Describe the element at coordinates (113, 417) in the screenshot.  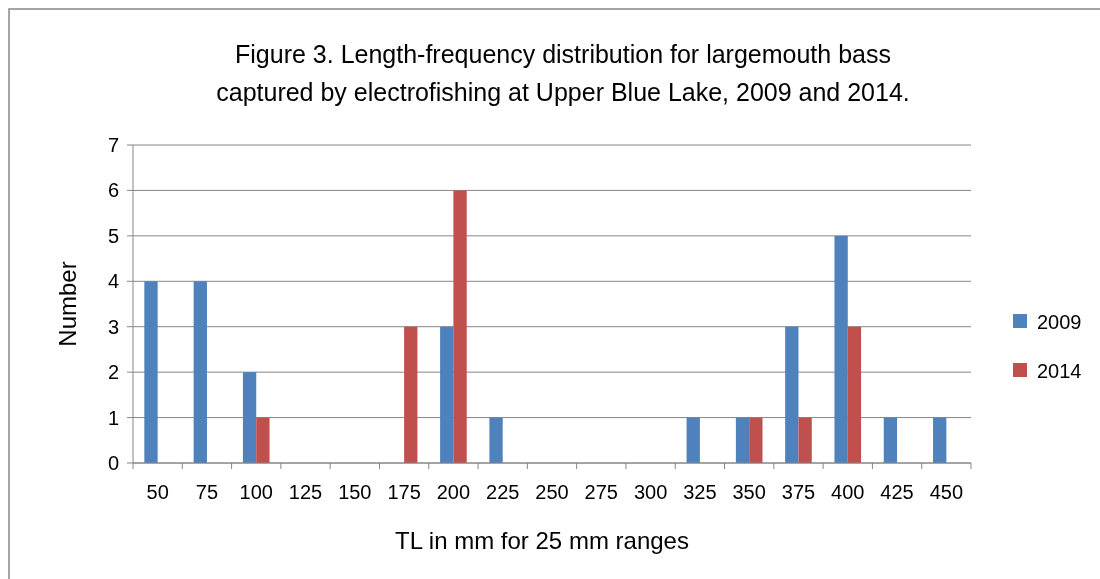
I see `y-tick-label: 1` at that location.